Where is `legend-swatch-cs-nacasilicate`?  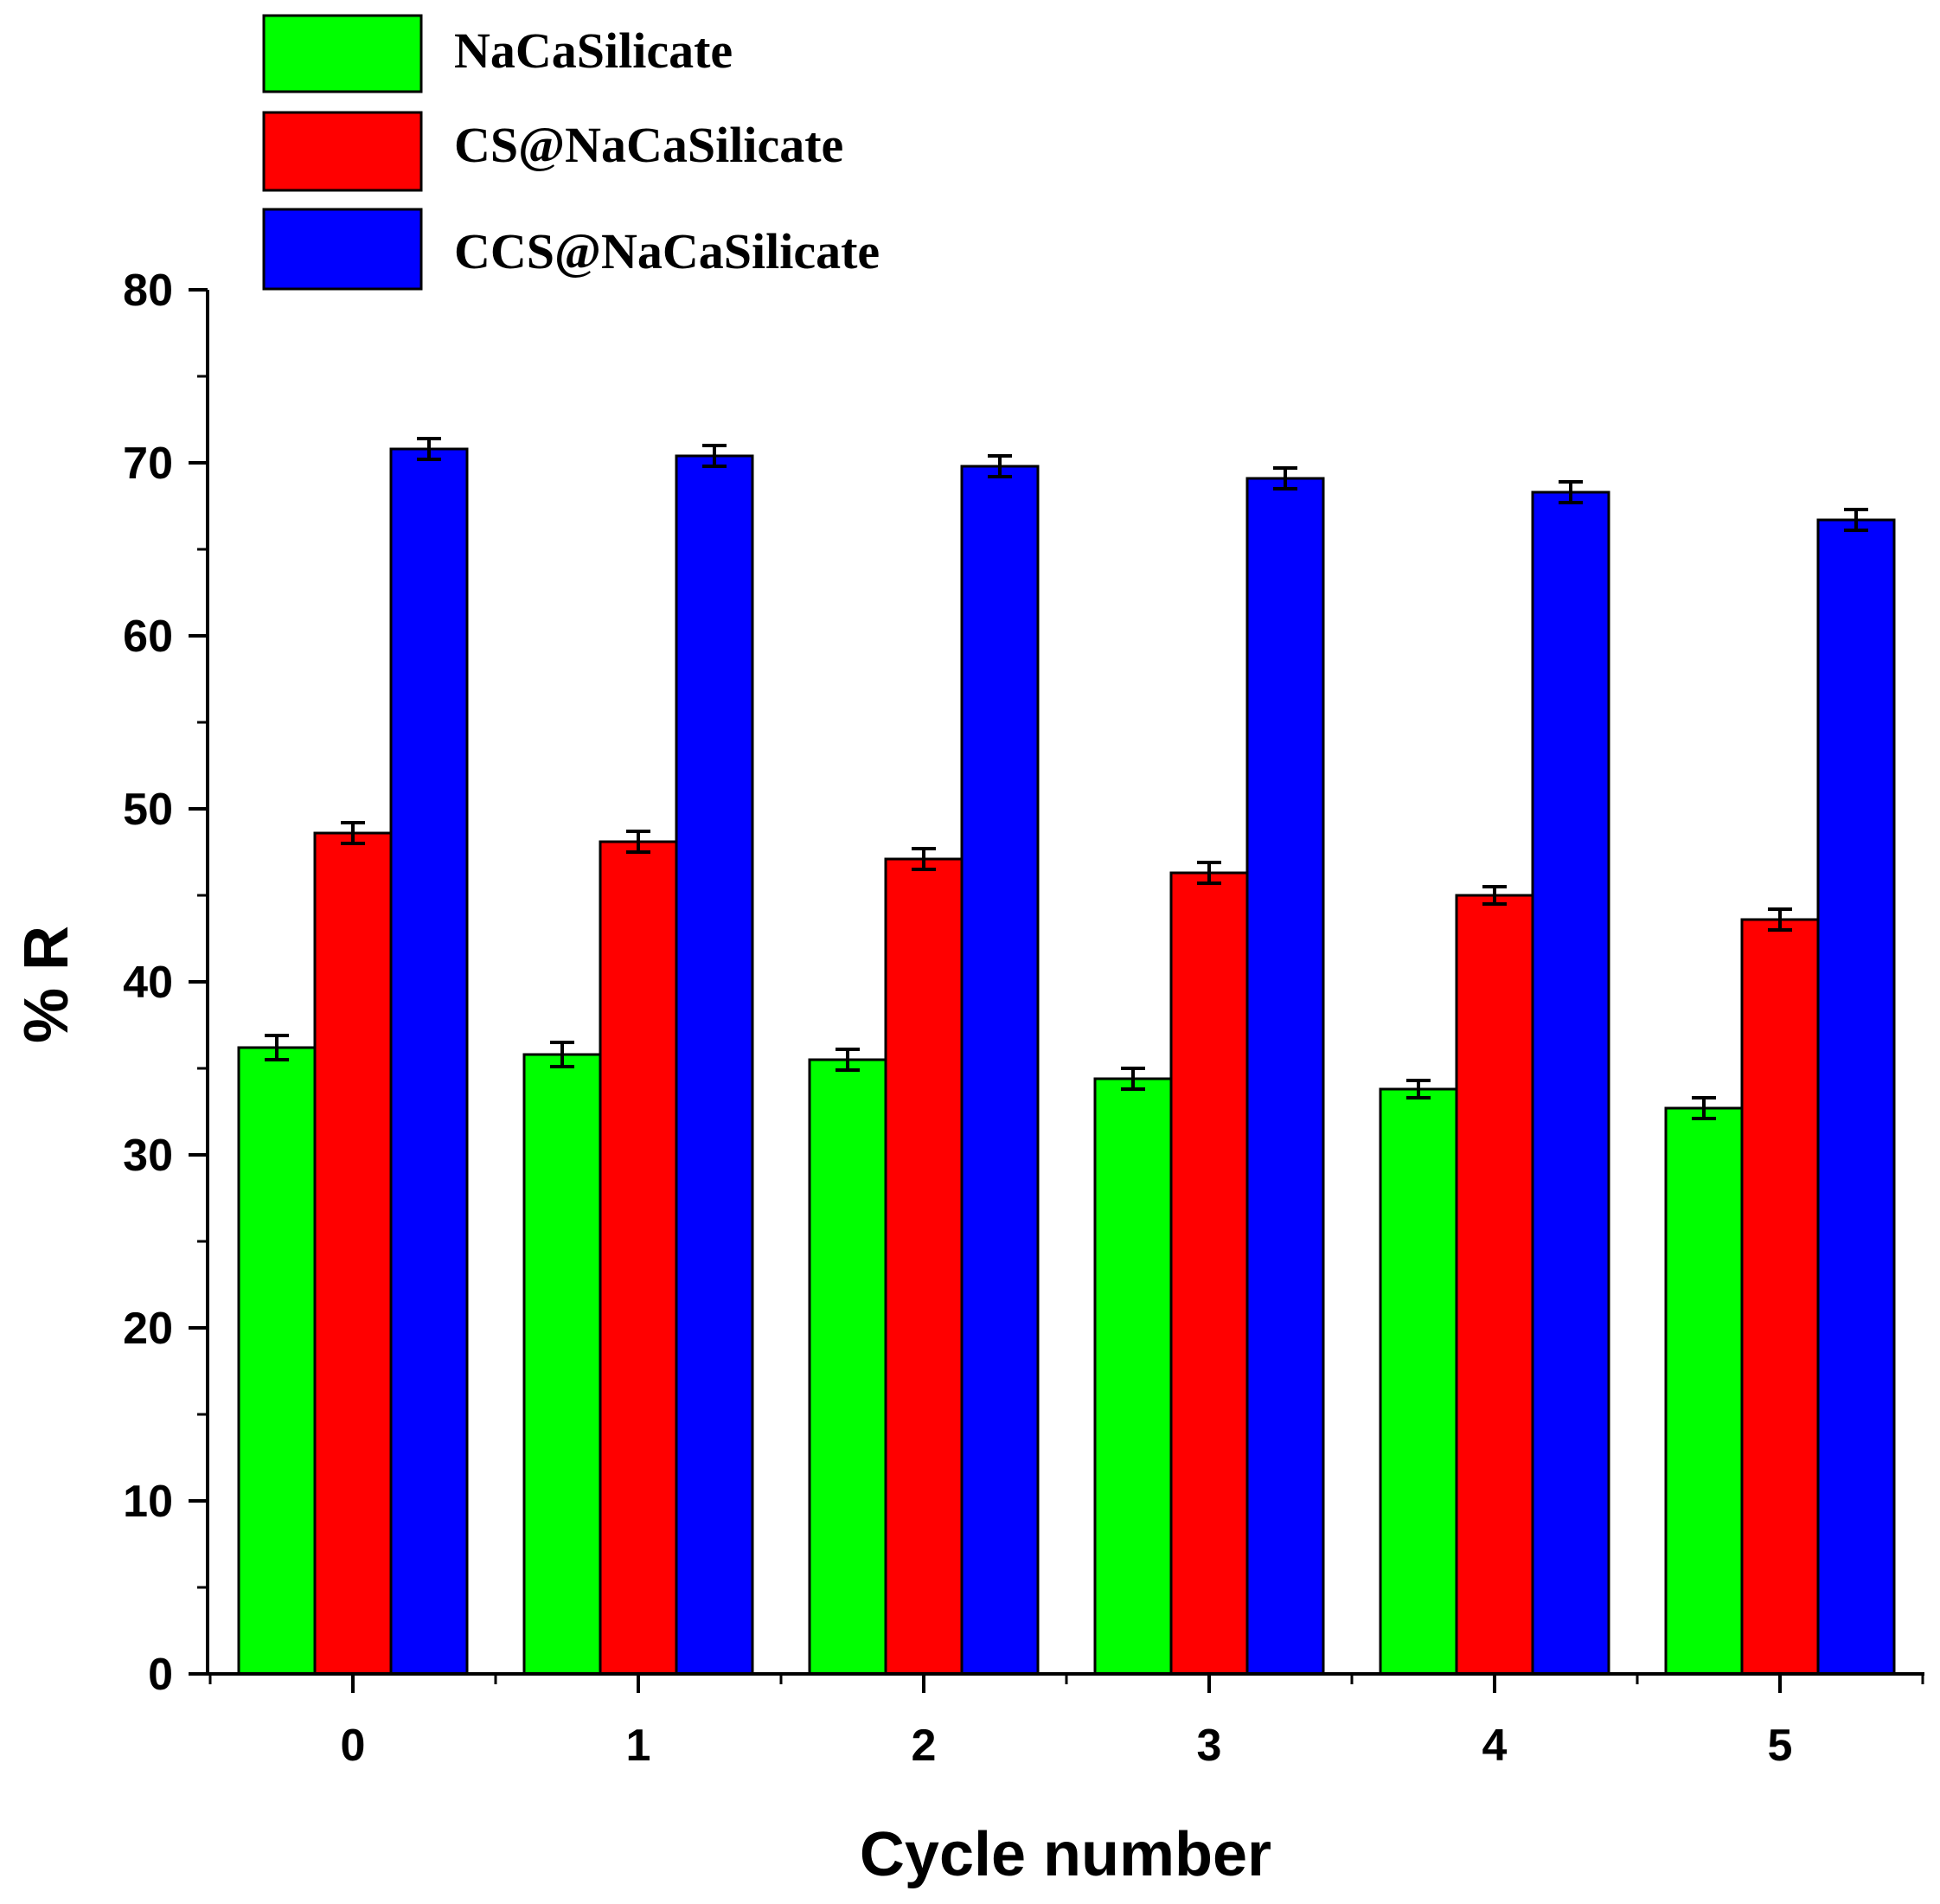
legend-swatch-cs-nacasilicate is located at coordinates (342, 151).